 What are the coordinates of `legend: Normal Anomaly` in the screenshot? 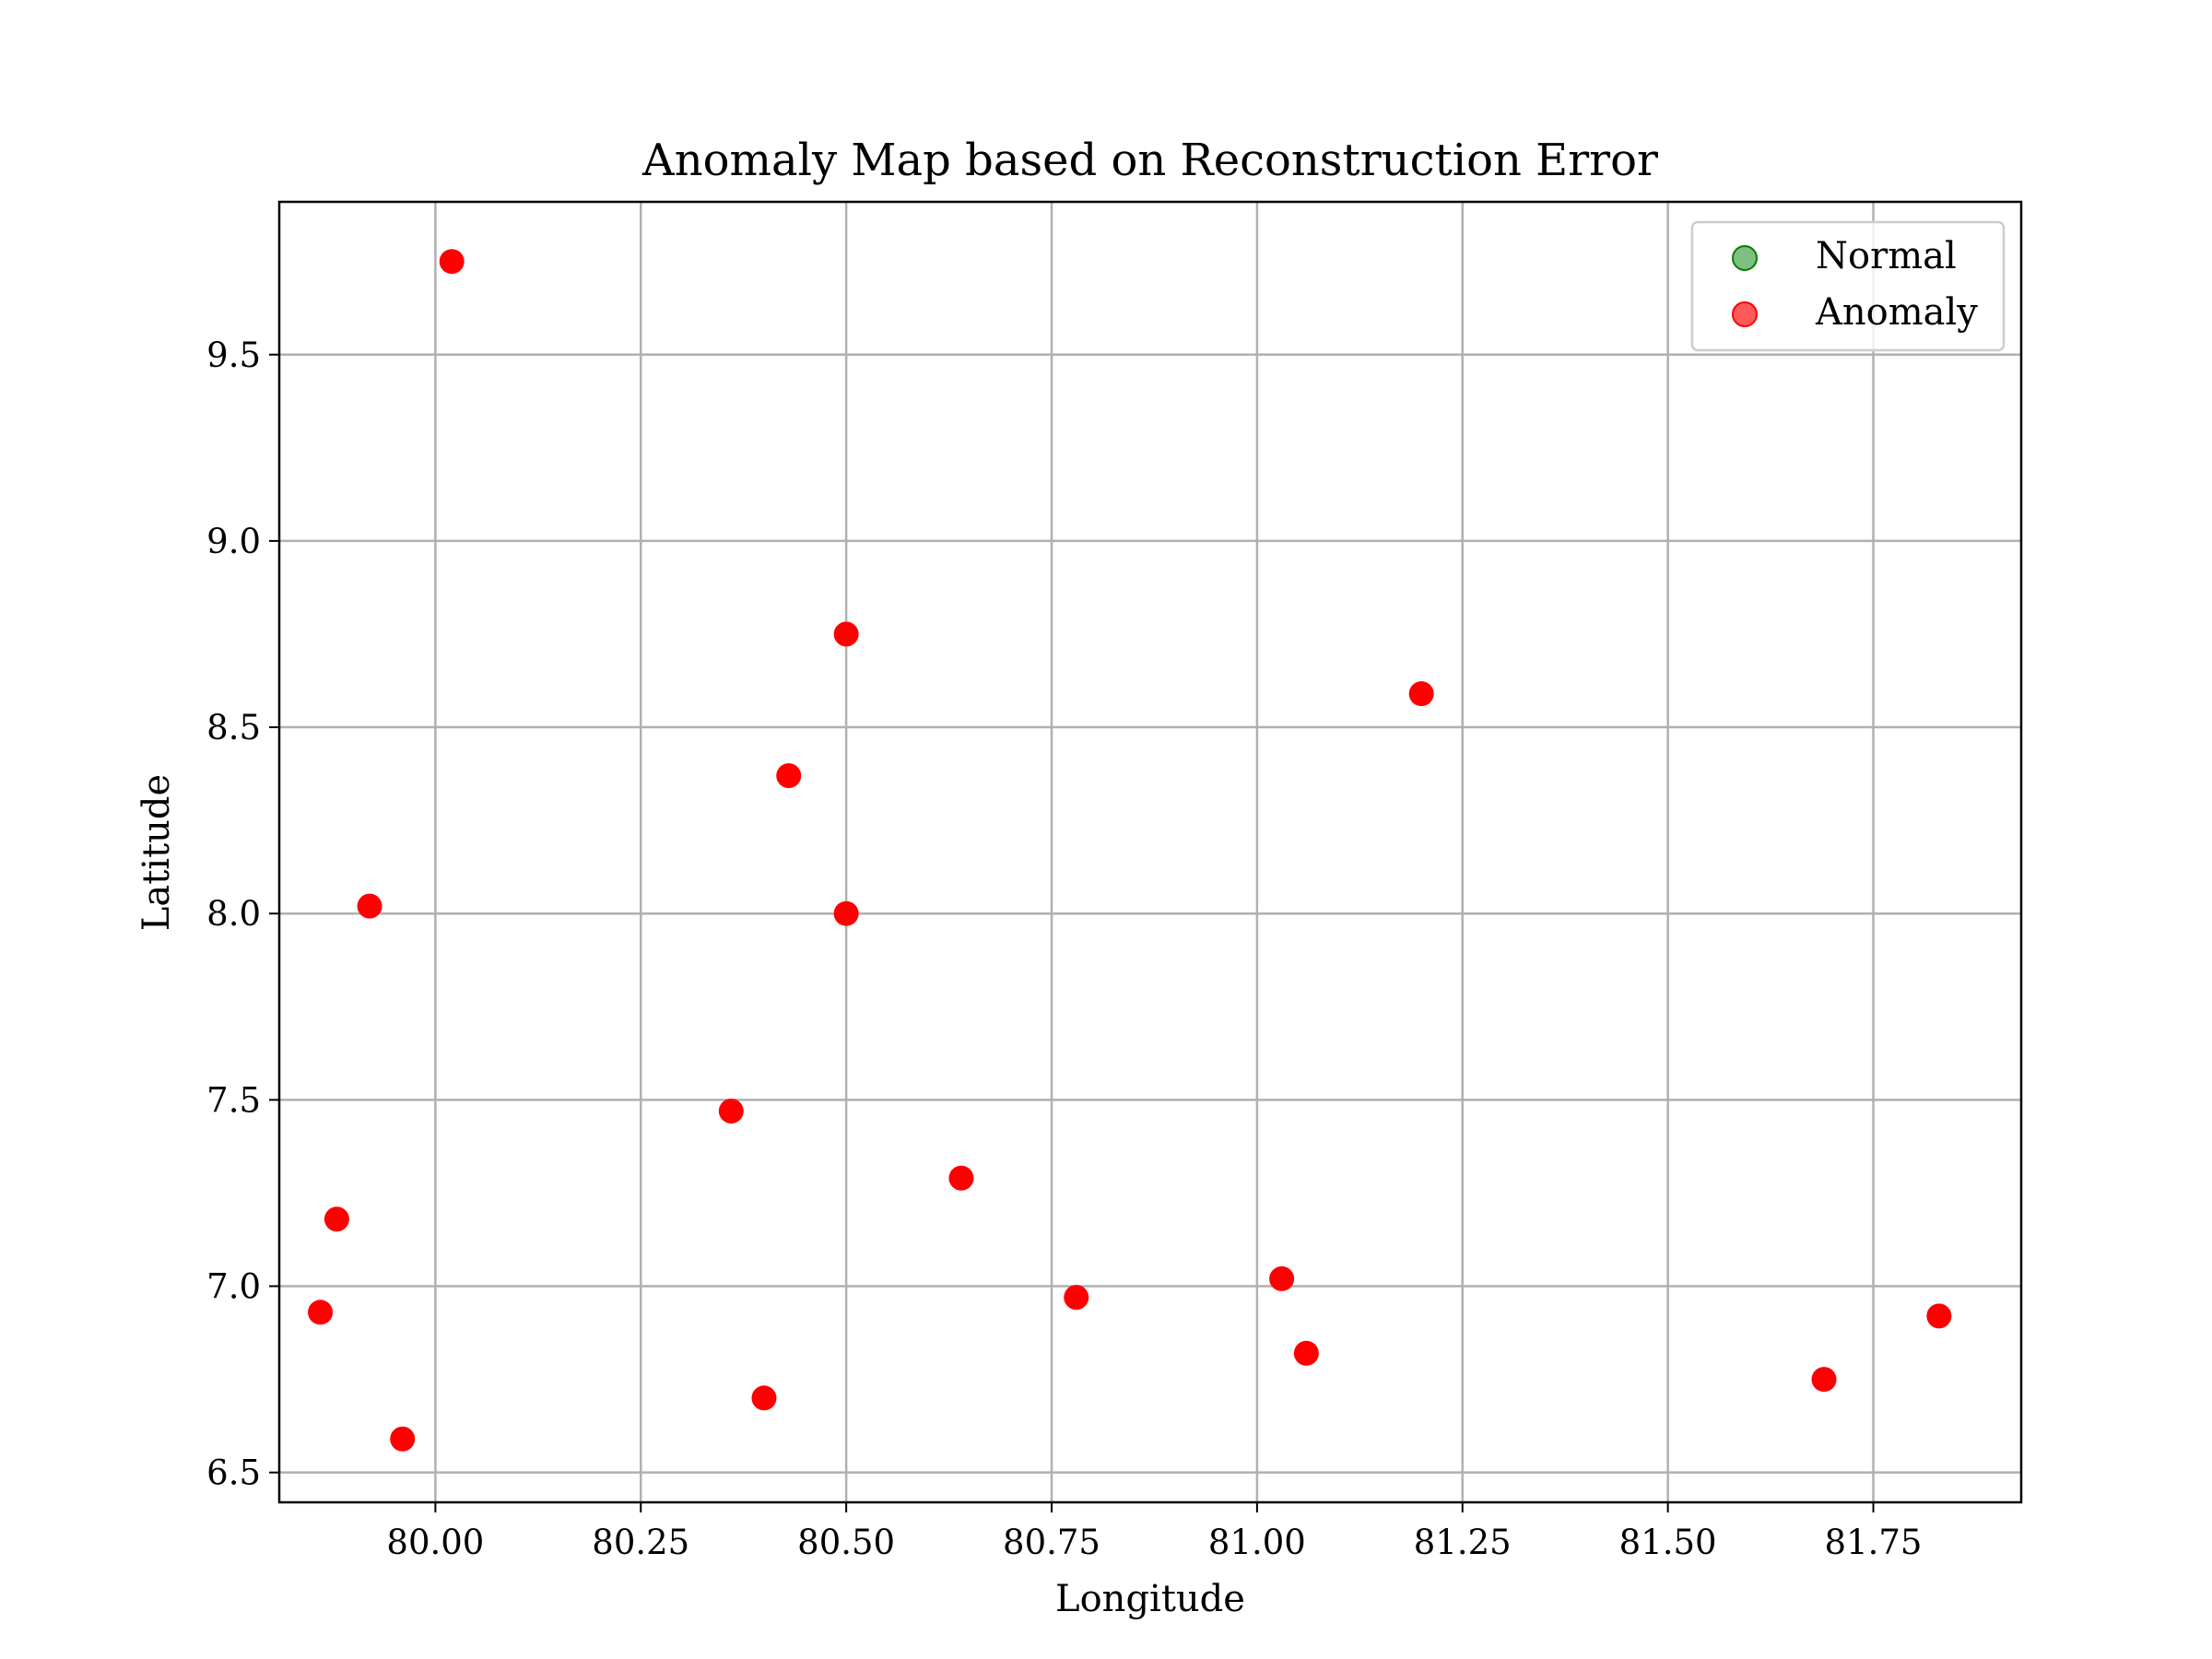 It's located at (1848, 286).